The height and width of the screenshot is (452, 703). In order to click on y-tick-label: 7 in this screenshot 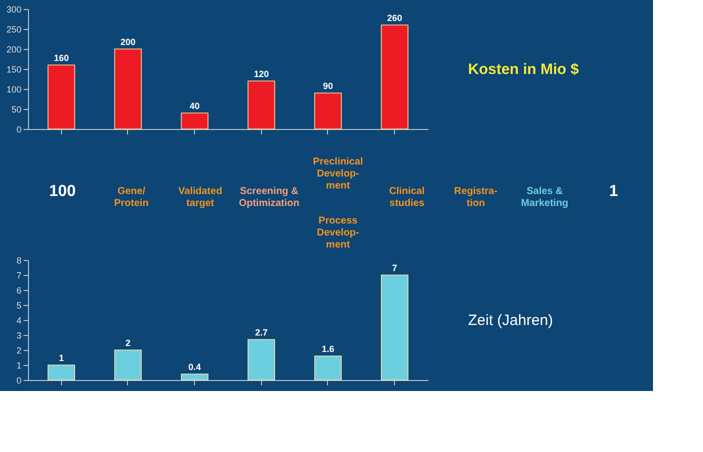, I will do `click(19, 275)`.